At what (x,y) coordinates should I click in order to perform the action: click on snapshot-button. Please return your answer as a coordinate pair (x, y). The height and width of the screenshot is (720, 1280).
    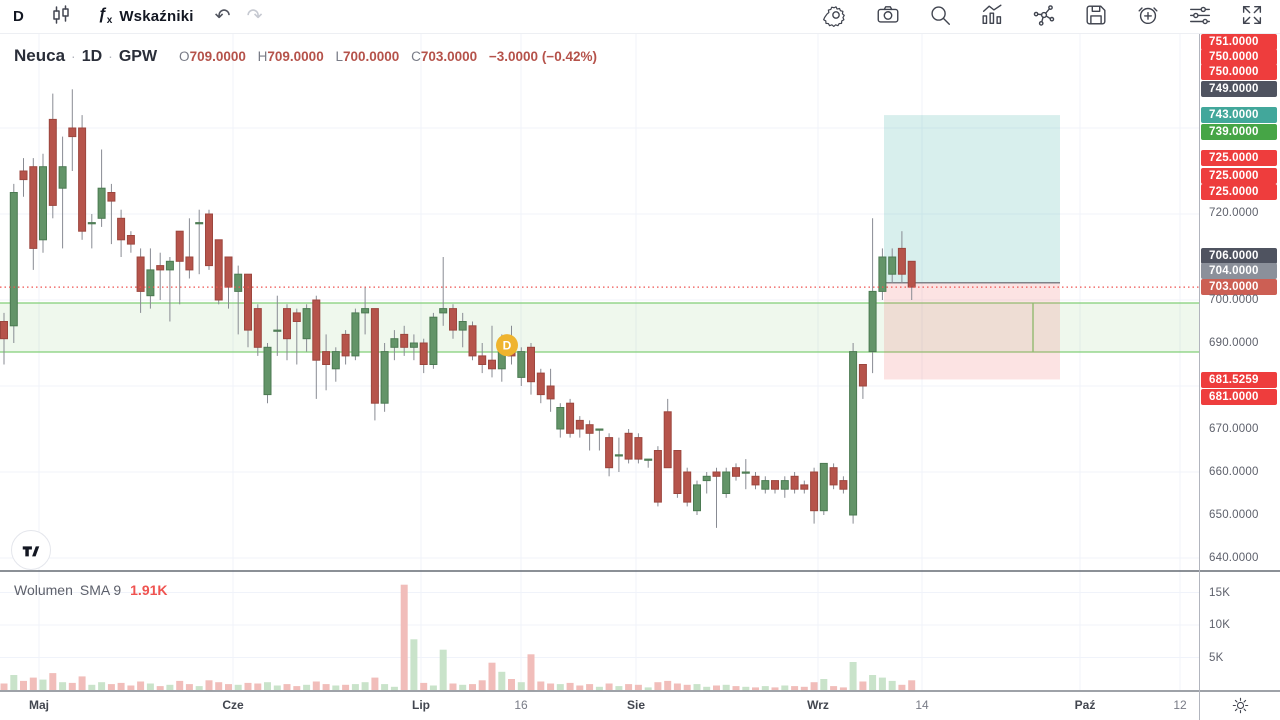
    Looking at the image, I should click on (888, 17).